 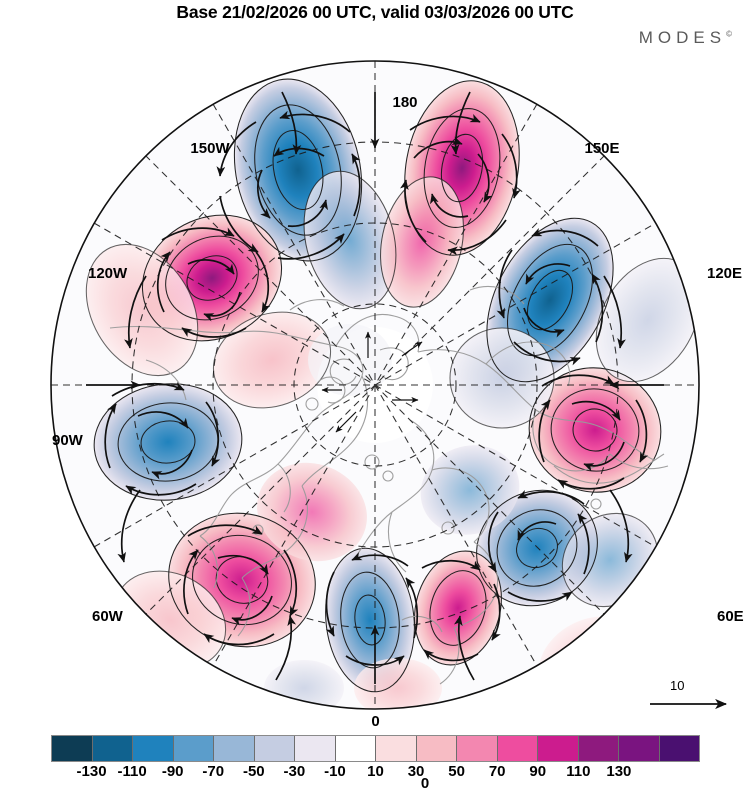 What do you see at coordinates (677, 685) in the screenshot?
I see `wind-scale-label: 10` at bounding box center [677, 685].